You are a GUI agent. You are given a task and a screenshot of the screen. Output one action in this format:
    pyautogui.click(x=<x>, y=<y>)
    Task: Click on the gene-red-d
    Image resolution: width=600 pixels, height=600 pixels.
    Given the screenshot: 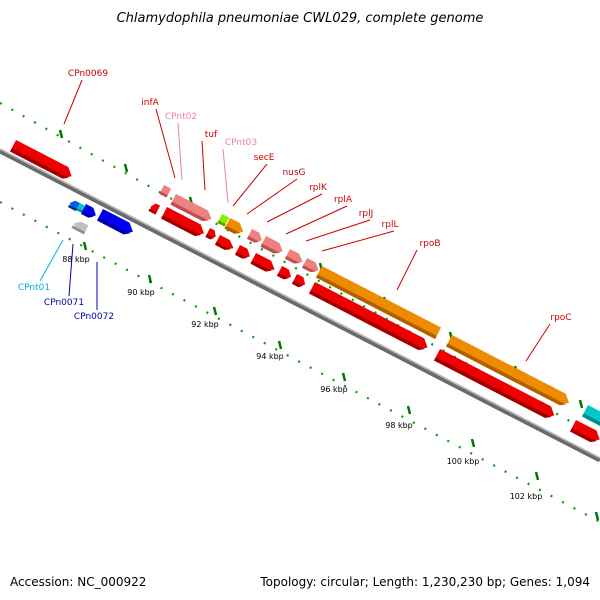 What is the action you would take?
    pyautogui.click(x=225, y=244)
    